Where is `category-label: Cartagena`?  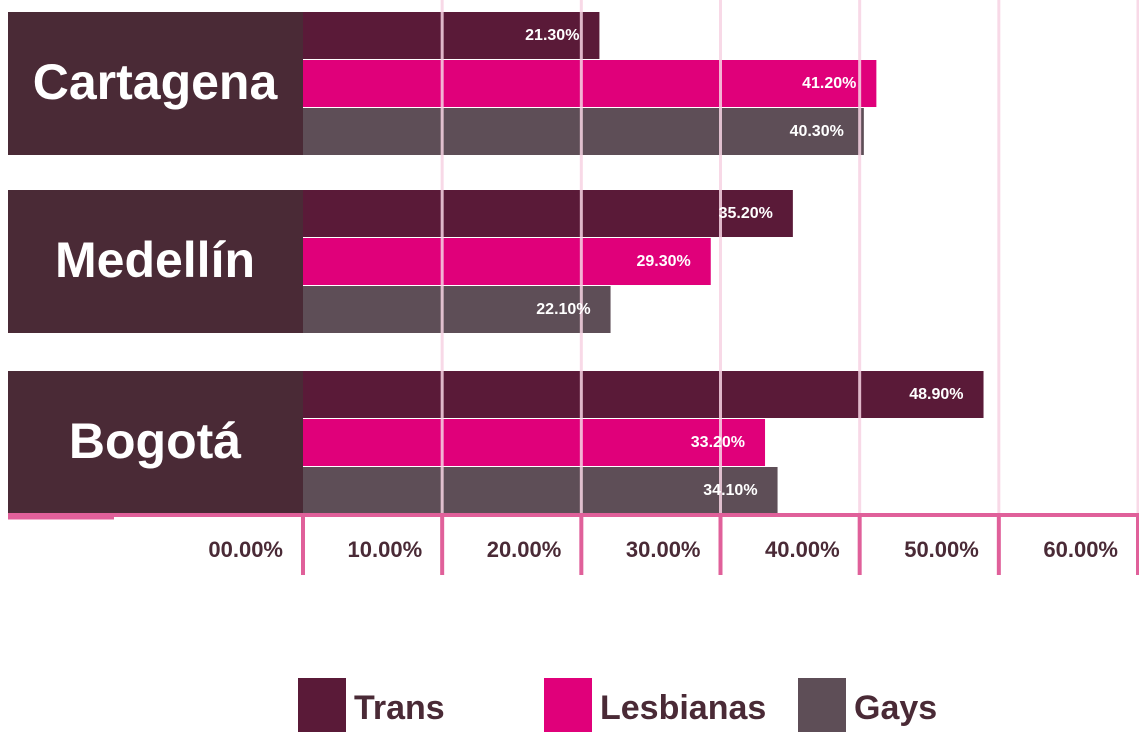 category-label: Cartagena is located at coordinates (156, 82).